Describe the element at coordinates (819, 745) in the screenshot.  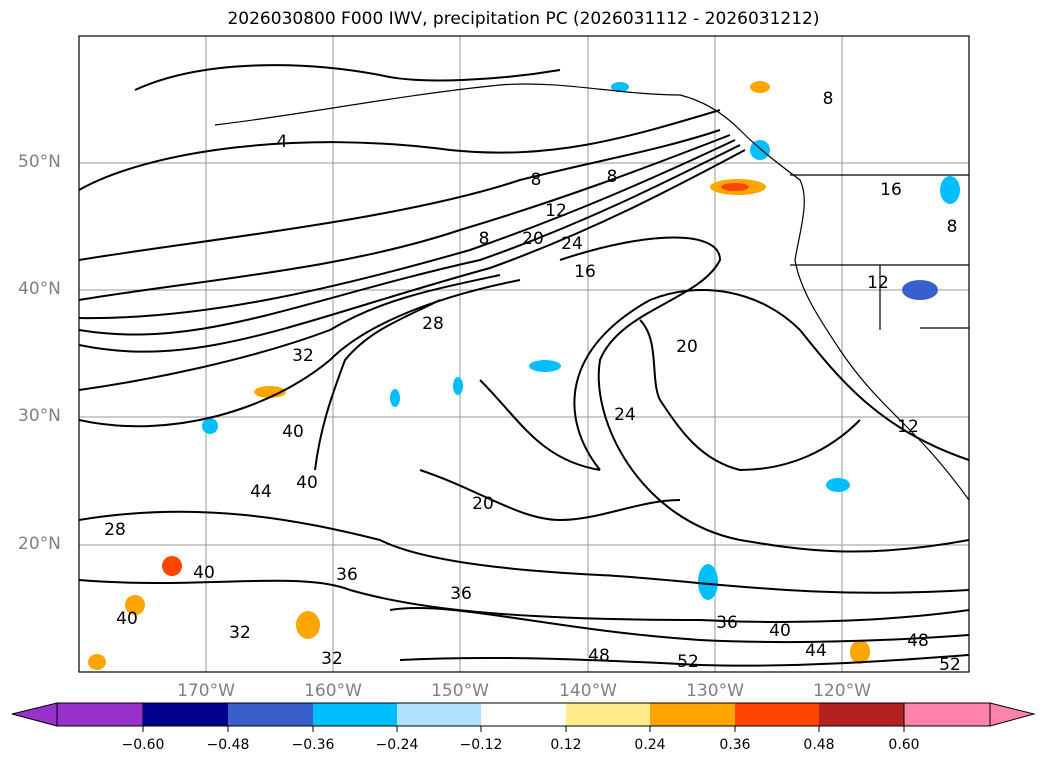
I see `colorbar-tick-label: 0.48` at that location.